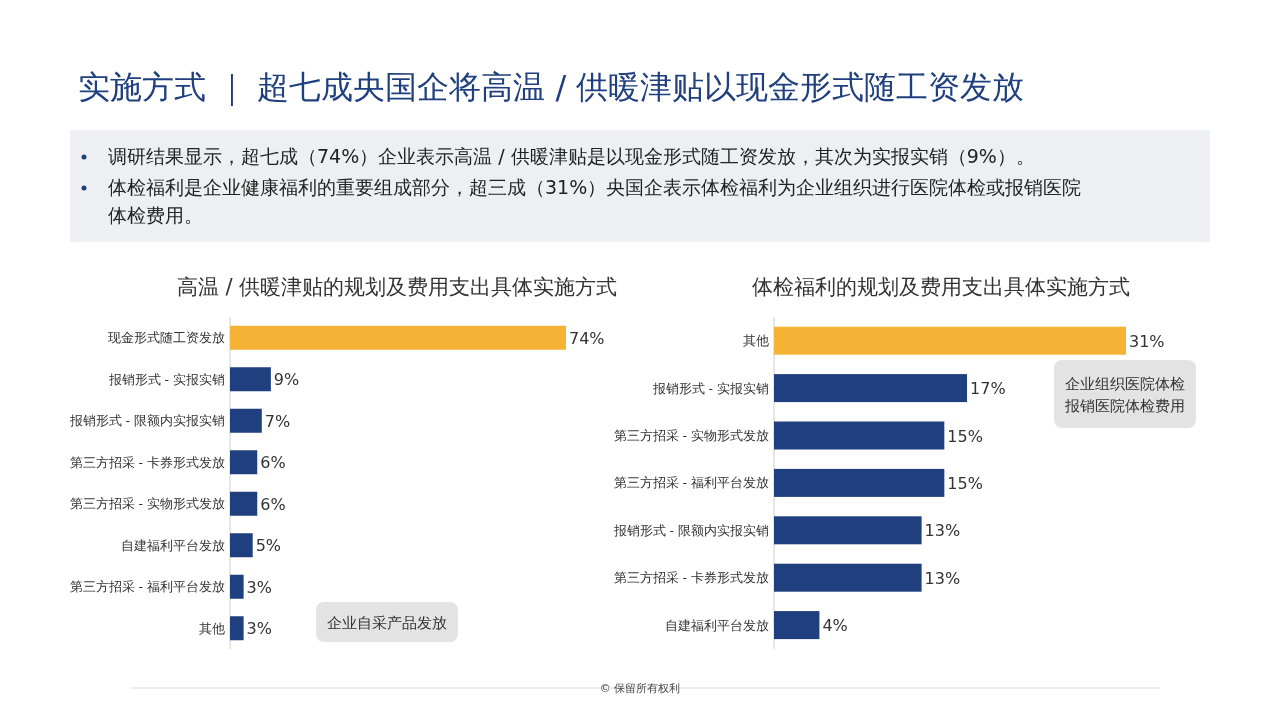  Describe the element at coordinates (571, 156) in the screenshot. I see `text: 调研结果显示，超七成（74%）企业表示高温 / 供暖津贴是以现金形式随工资发放，其次为实报实销（9%）。` at that location.